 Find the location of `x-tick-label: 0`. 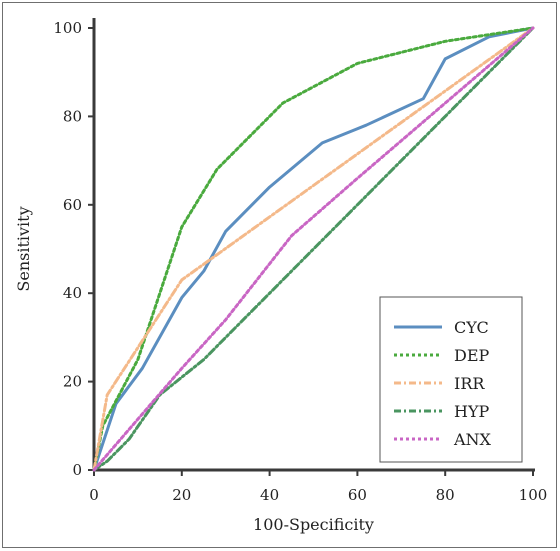

x-tick-label: 0 is located at coordinates (94, 495).